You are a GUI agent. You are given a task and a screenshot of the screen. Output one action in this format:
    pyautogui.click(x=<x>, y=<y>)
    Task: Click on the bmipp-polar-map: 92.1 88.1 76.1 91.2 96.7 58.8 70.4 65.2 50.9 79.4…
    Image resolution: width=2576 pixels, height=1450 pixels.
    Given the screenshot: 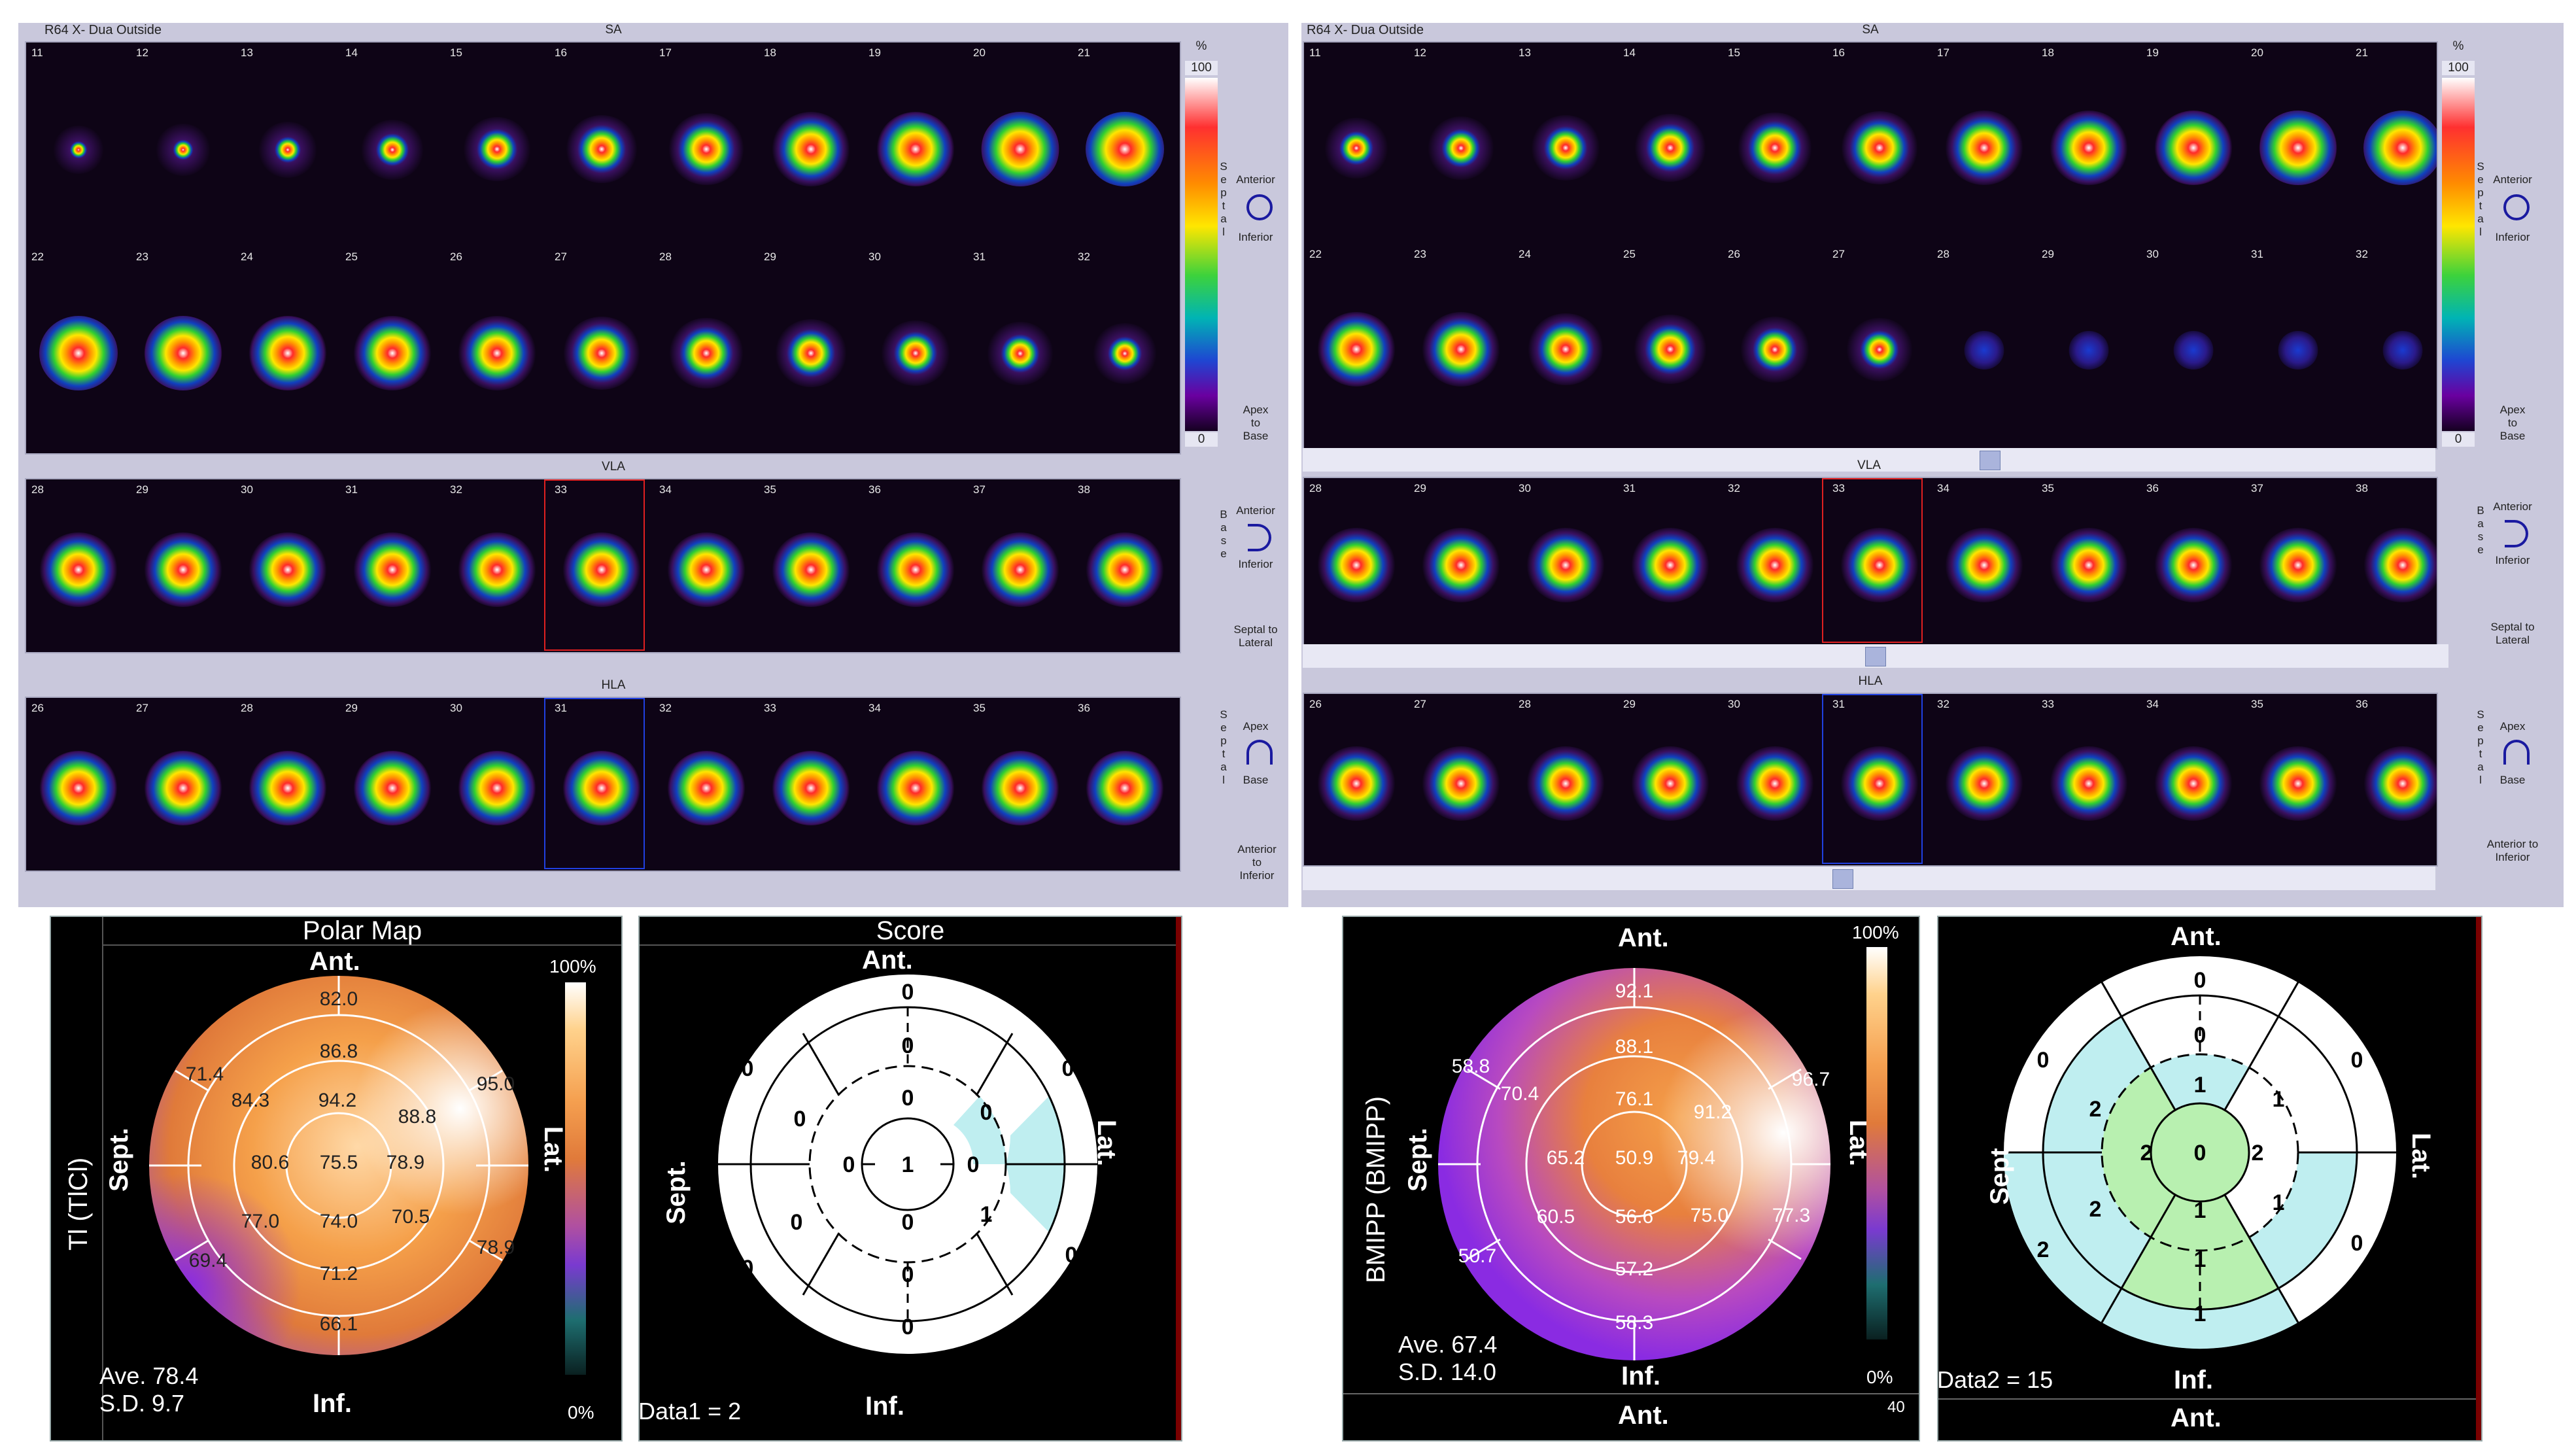 What is the action you would take?
    pyautogui.click(x=1635, y=1164)
    